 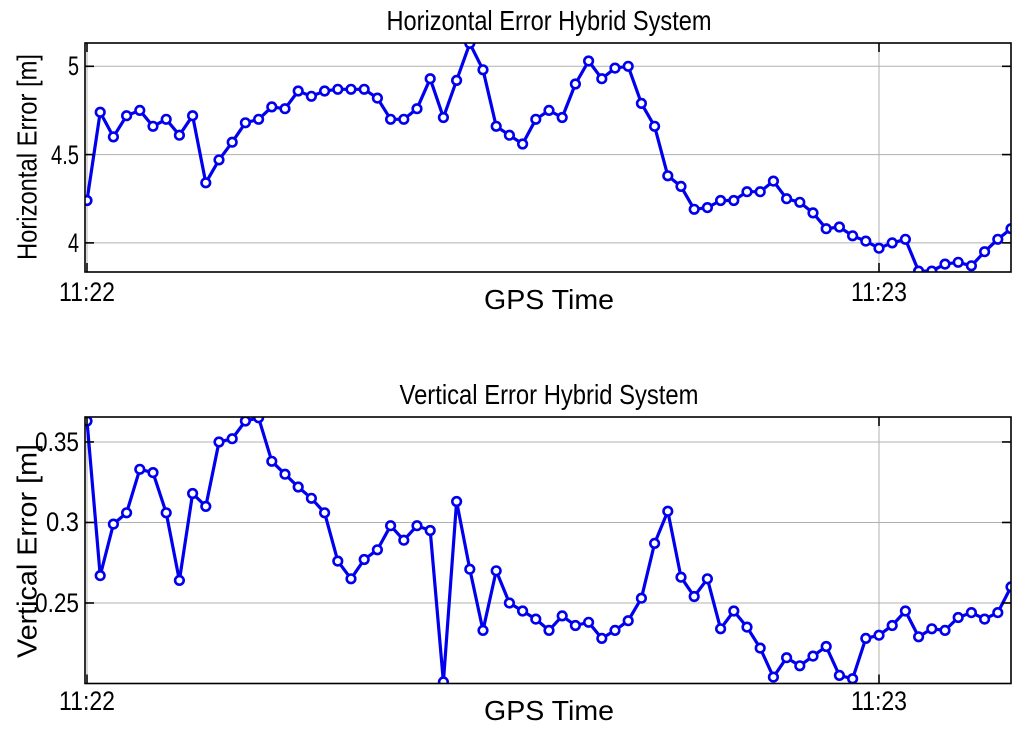 I want to click on chart-0-title: Horizontal Error Hybrid System, so click(x=549, y=20).